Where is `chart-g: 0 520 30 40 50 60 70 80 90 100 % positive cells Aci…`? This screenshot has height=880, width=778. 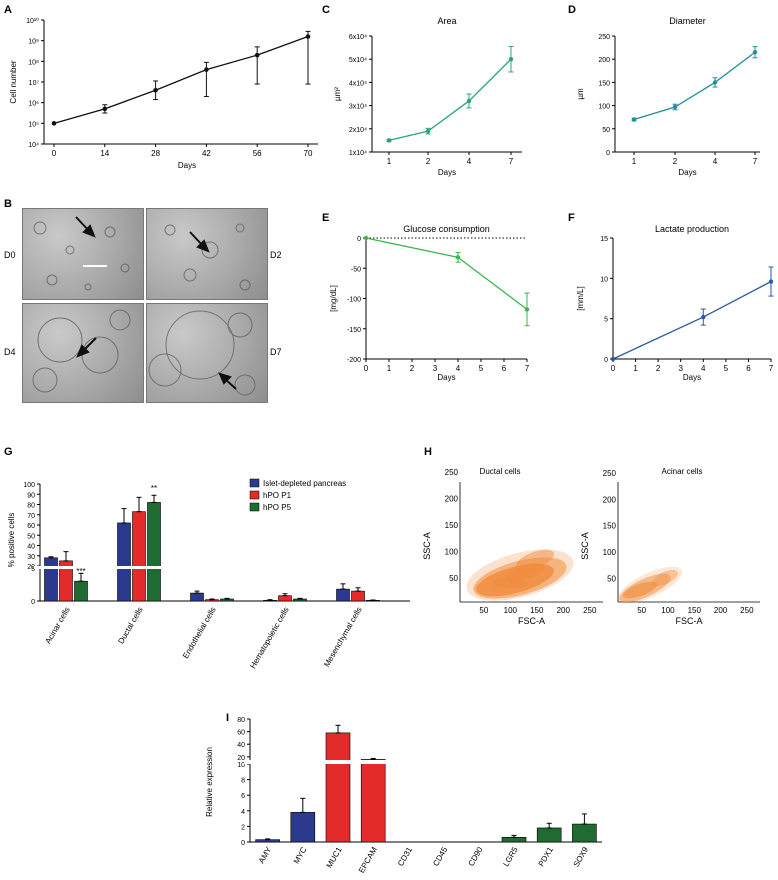
chart-g: 0 520 30 40 50 60 70 80 90 100 % positive cells Aci… is located at coordinates (209, 574).